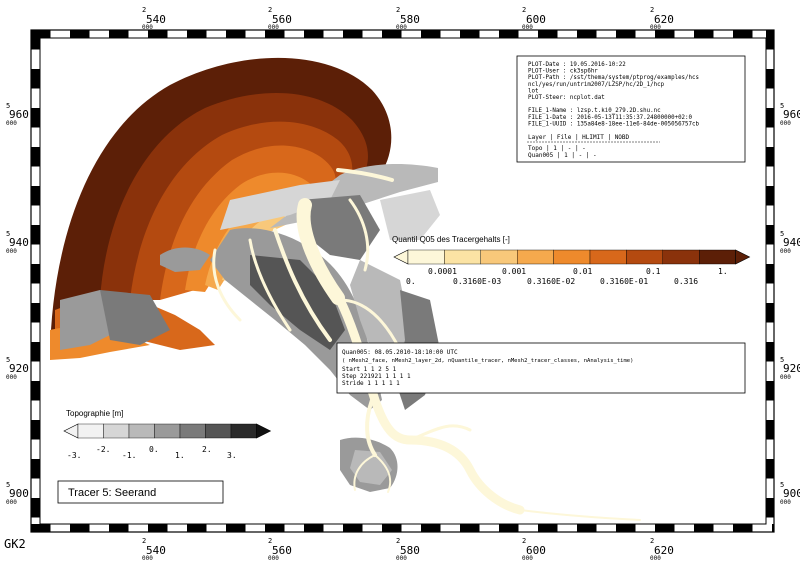  I want to click on x-tick-label: 540, so click(156, 19).